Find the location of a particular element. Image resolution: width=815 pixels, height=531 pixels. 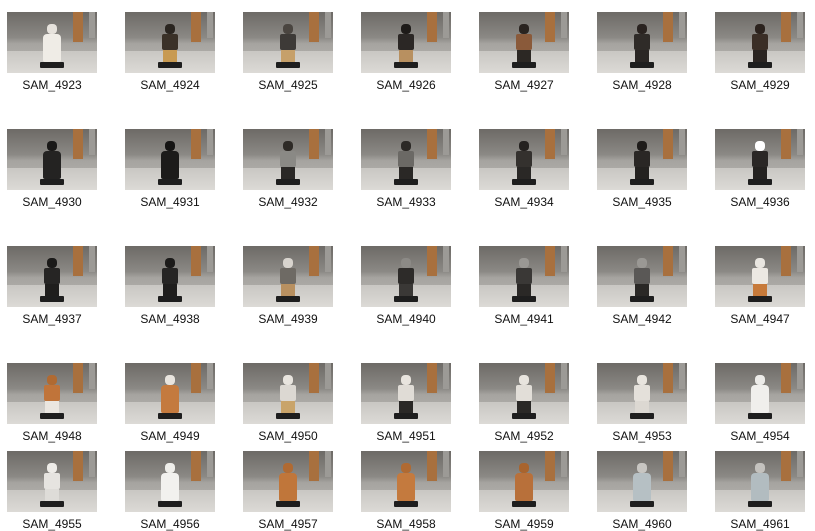

file-item: SAM_4953 is located at coordinates (649, 403).